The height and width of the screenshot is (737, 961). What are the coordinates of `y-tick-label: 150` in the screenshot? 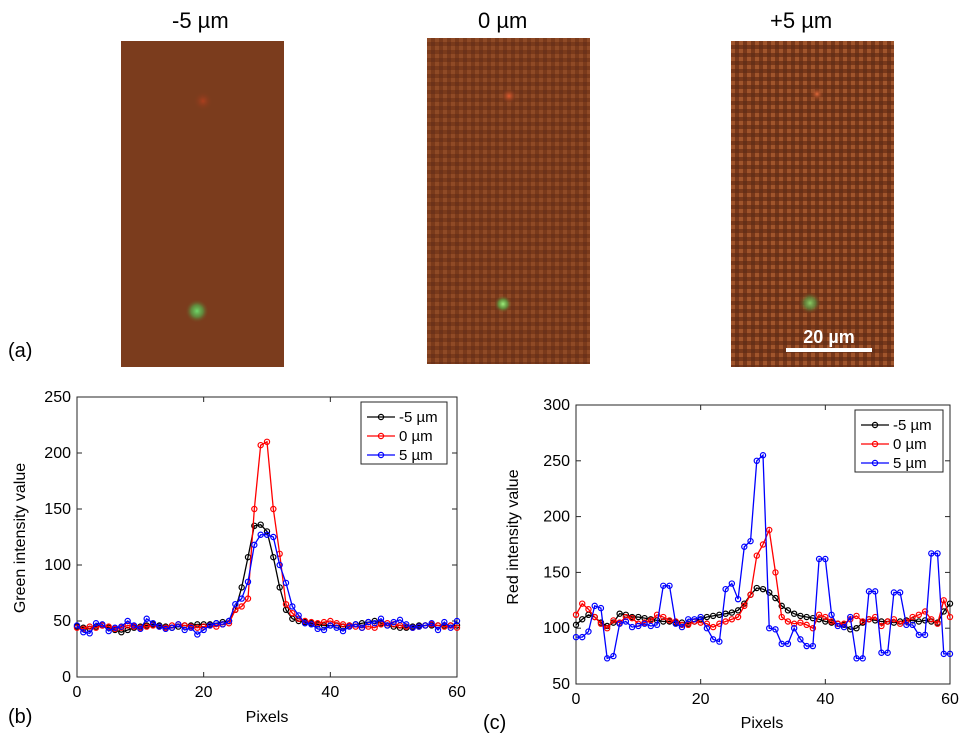 It's located at (556, 572).